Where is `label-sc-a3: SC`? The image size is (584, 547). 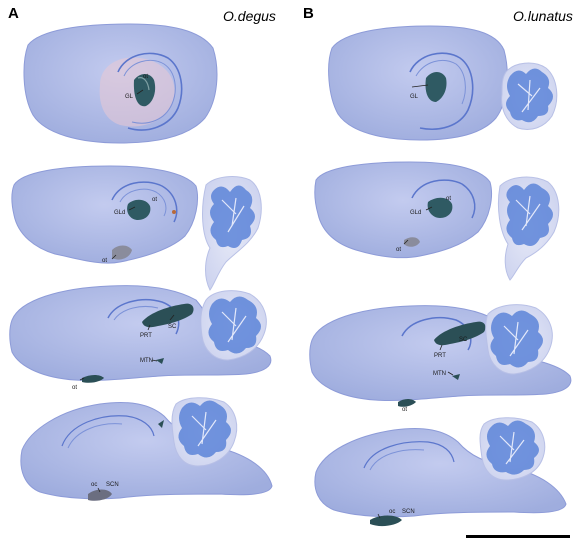 label-sc-a3: SC is located at coordinates (172, 327).